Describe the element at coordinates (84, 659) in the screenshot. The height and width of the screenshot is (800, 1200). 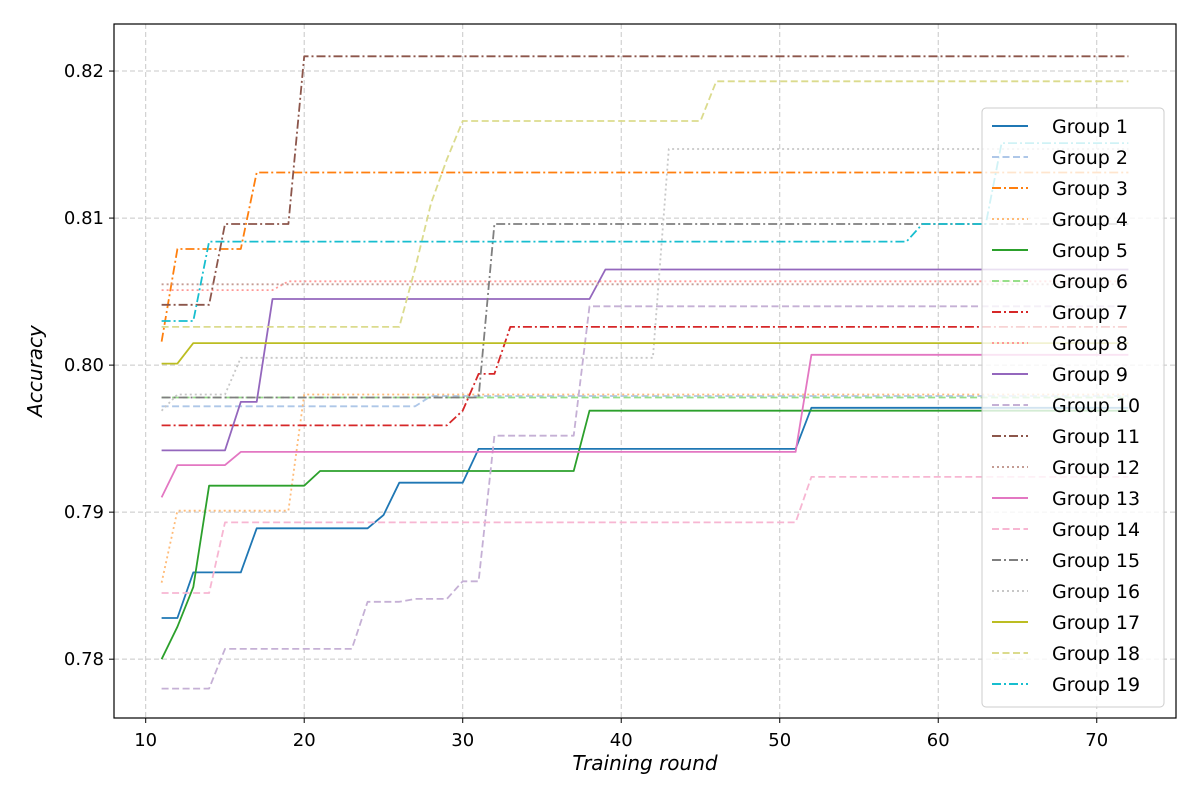
I see `y-tick-label: 0.78` at that location.